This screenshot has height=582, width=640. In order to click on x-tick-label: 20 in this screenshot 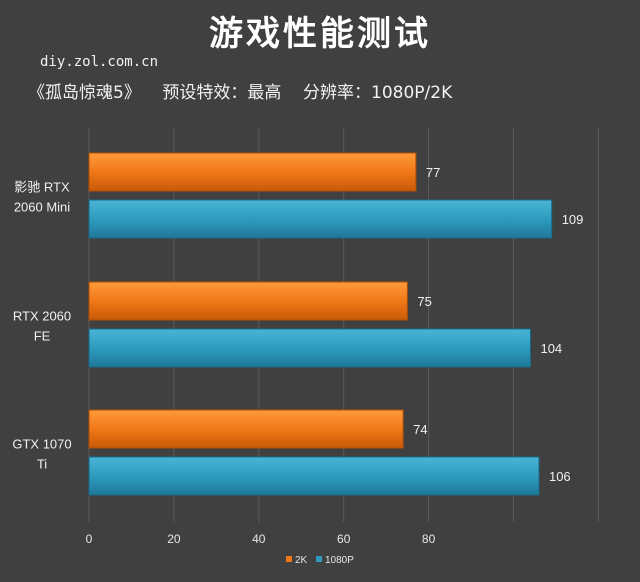, I will do `click(174, 539)`.